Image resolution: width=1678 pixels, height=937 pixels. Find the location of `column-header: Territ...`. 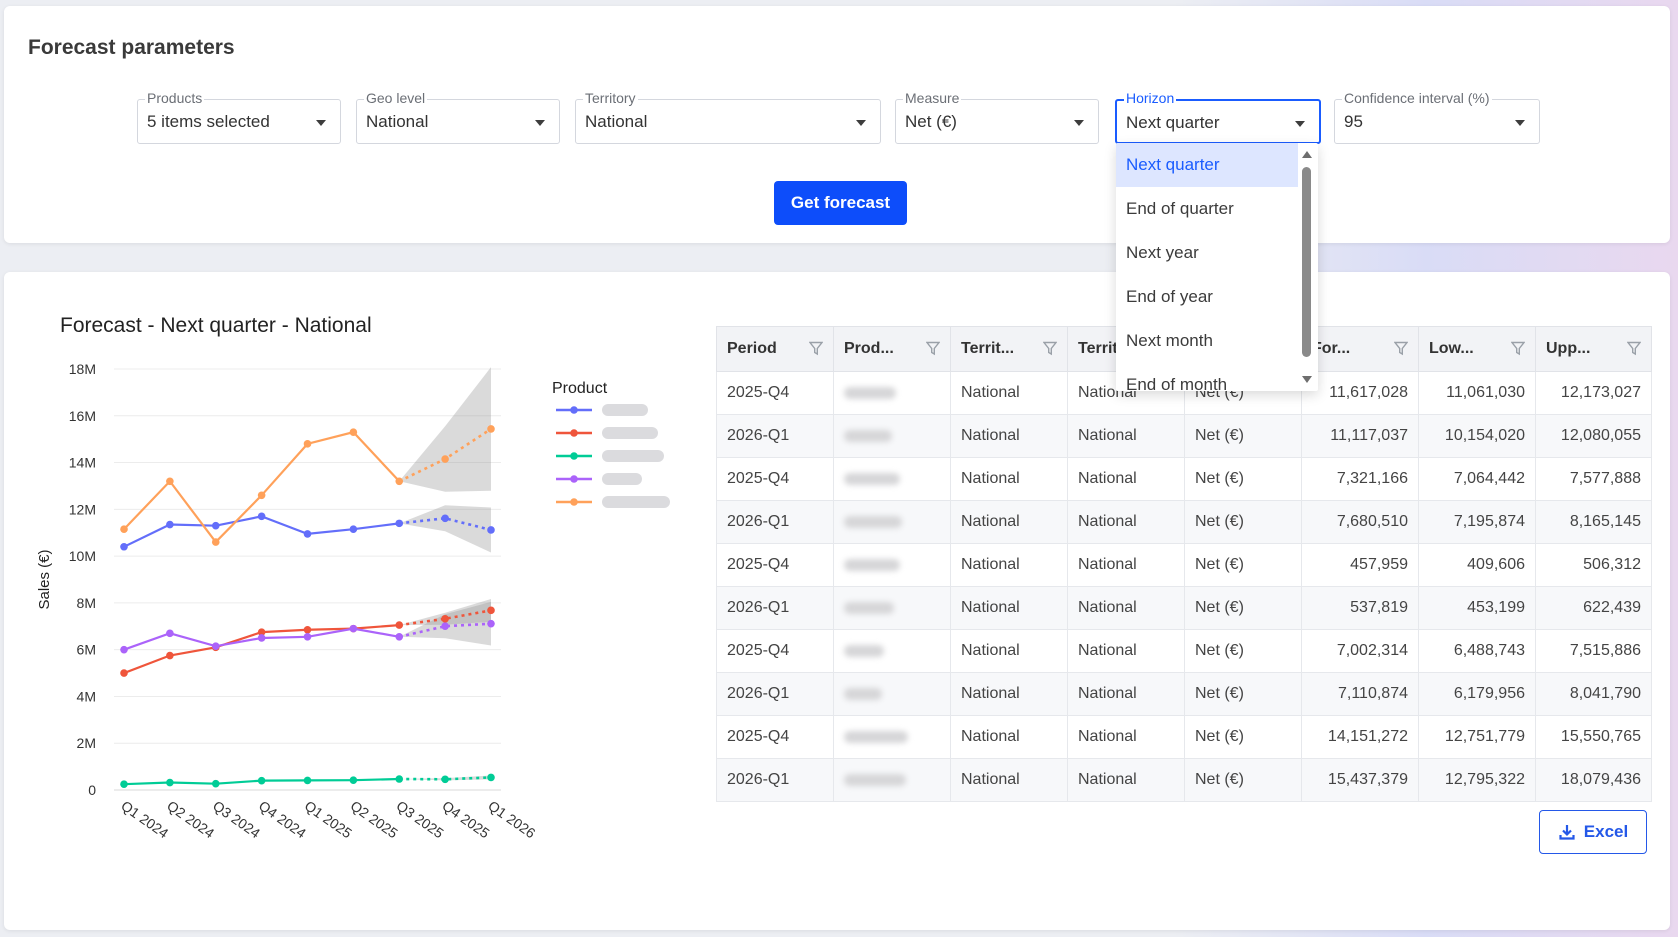

column-header: Territ... is located at coordinates (1009, 349).